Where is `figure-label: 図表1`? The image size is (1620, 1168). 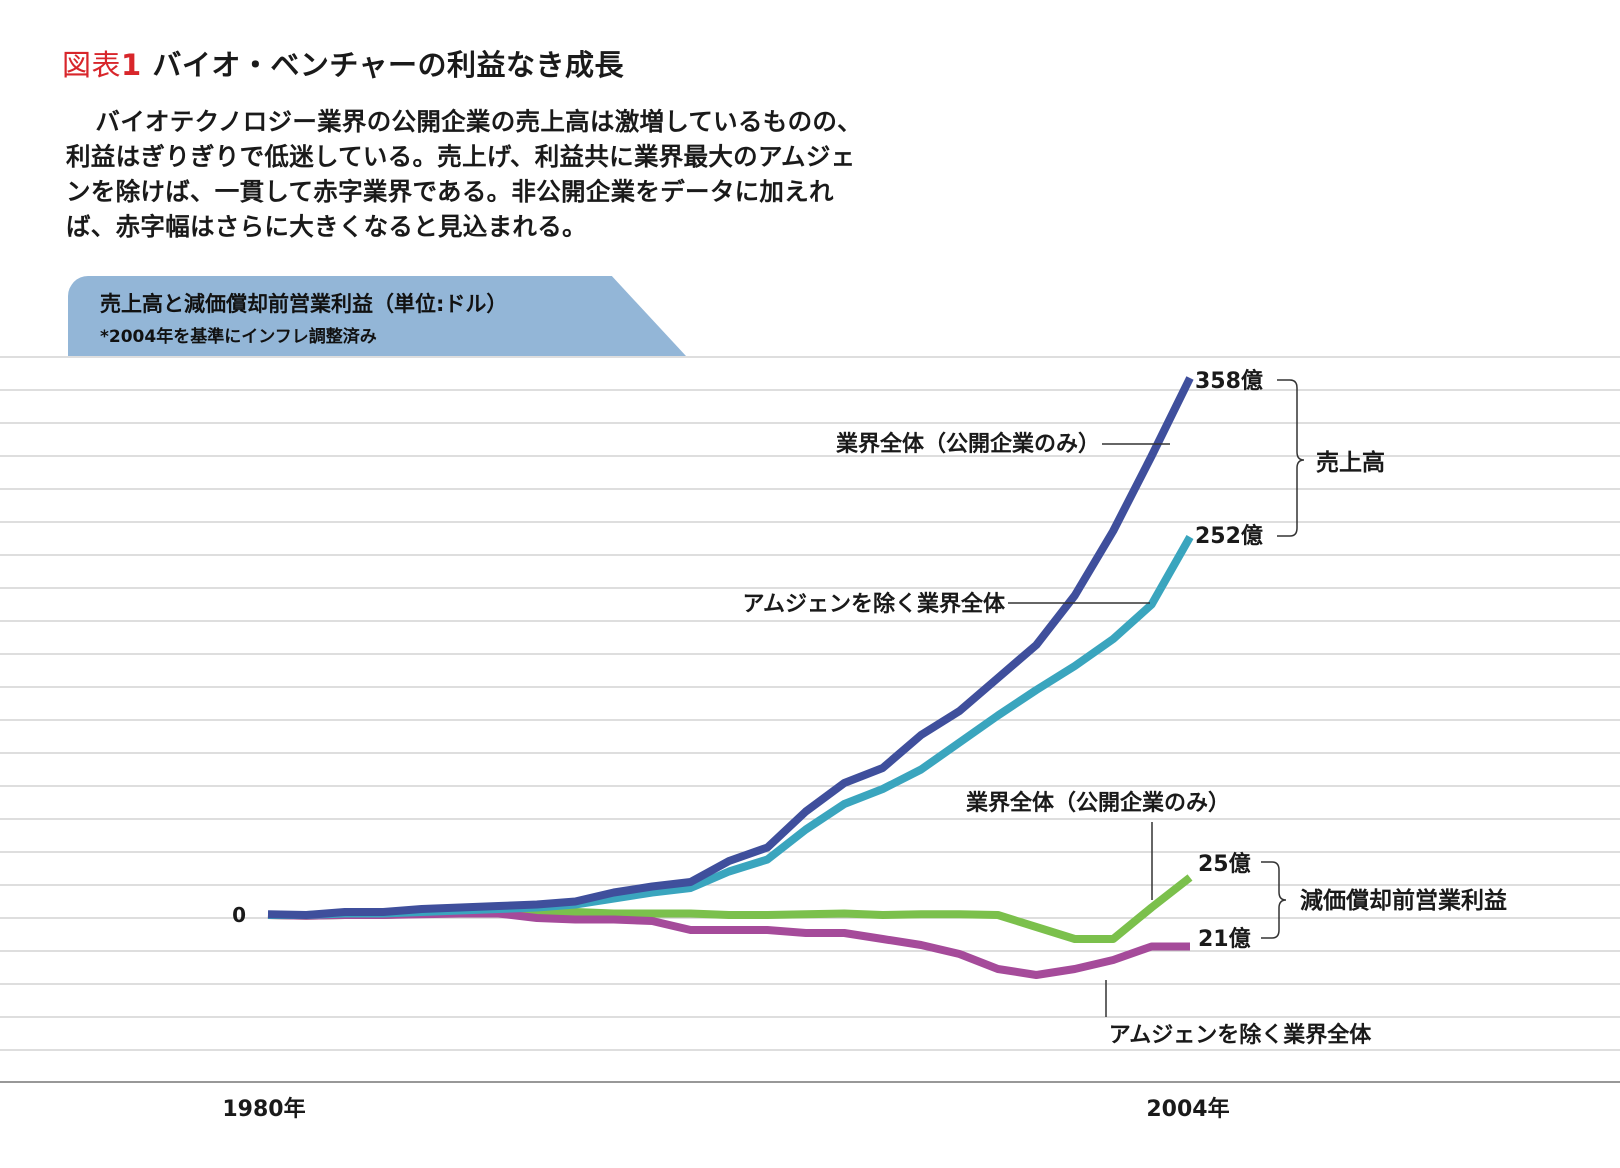
figure-label: 図表1 is located at coordinates (102, 65).